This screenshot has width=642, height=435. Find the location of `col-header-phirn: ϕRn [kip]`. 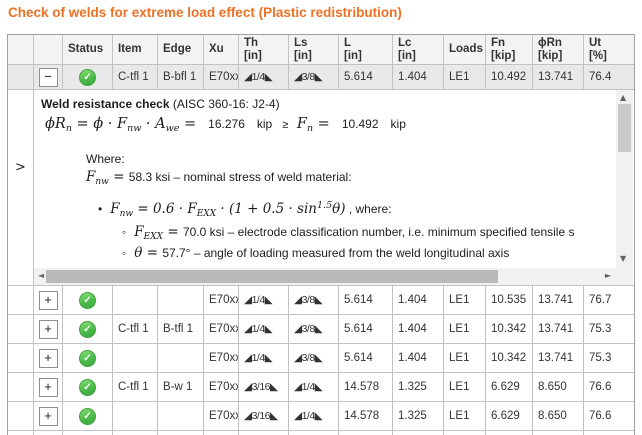

col-header-phirn: ϕRn [kip] is located at coordinates (558, 49).